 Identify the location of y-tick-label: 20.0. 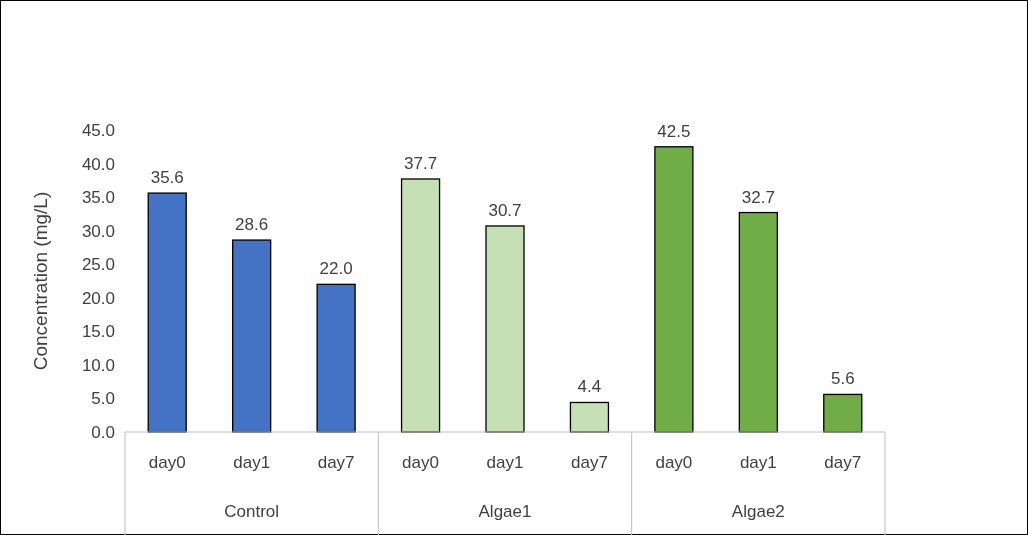
(98, 298).